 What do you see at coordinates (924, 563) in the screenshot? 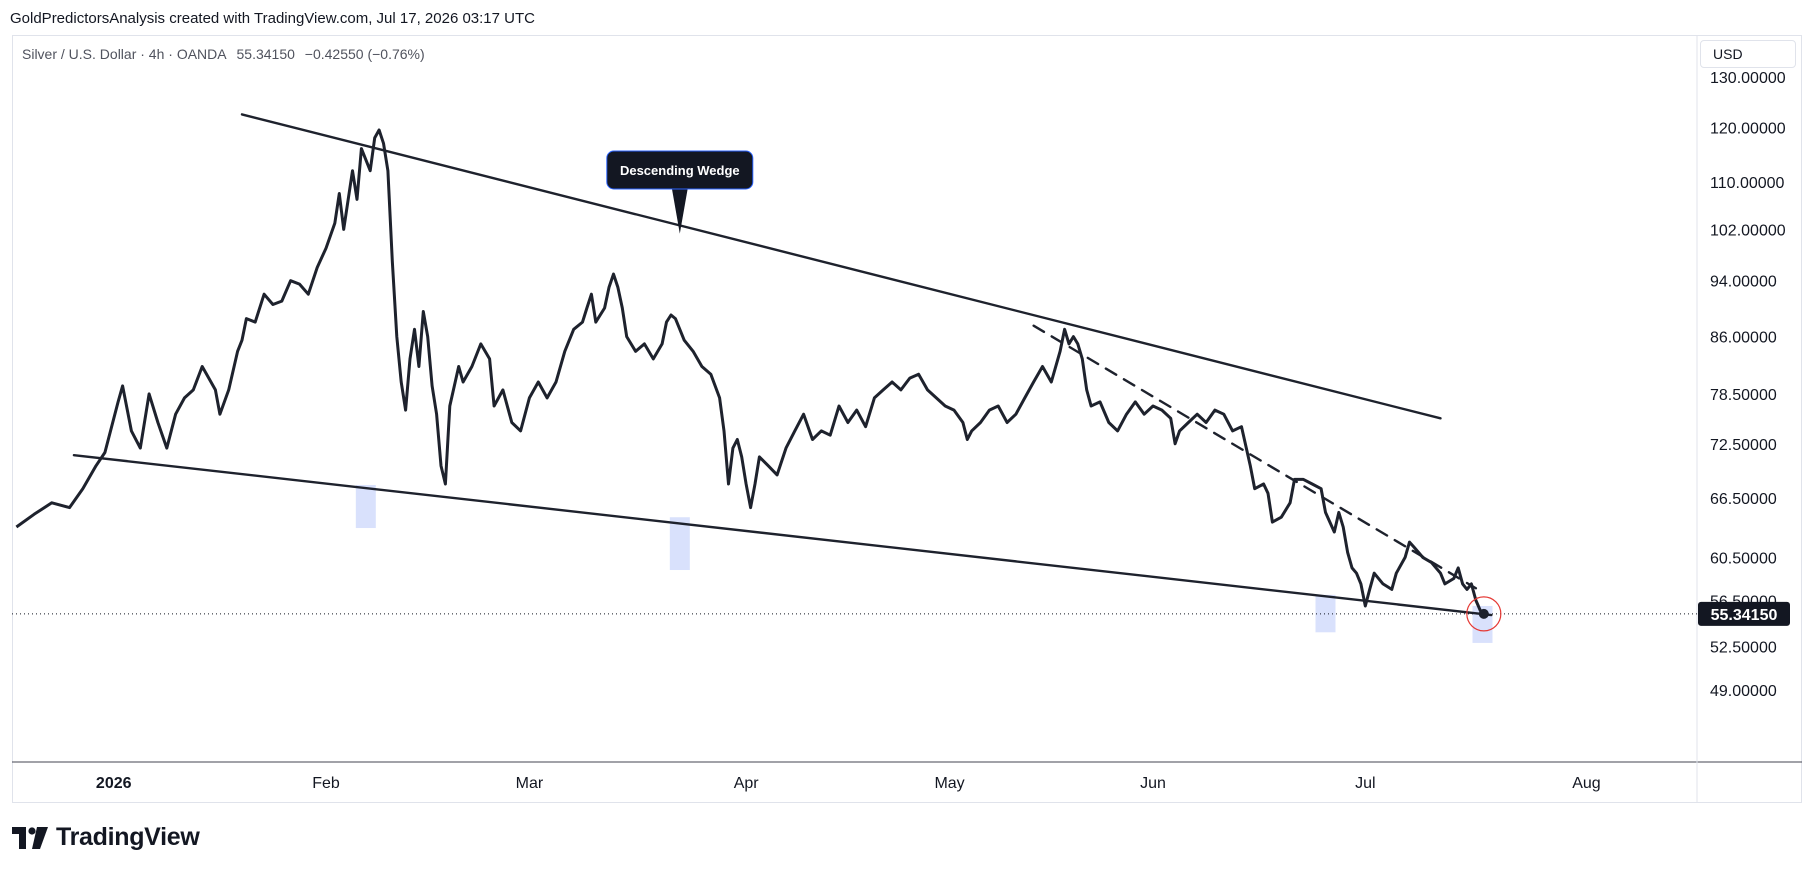
I see `highlight-layer` at bounding box center [924, 563].